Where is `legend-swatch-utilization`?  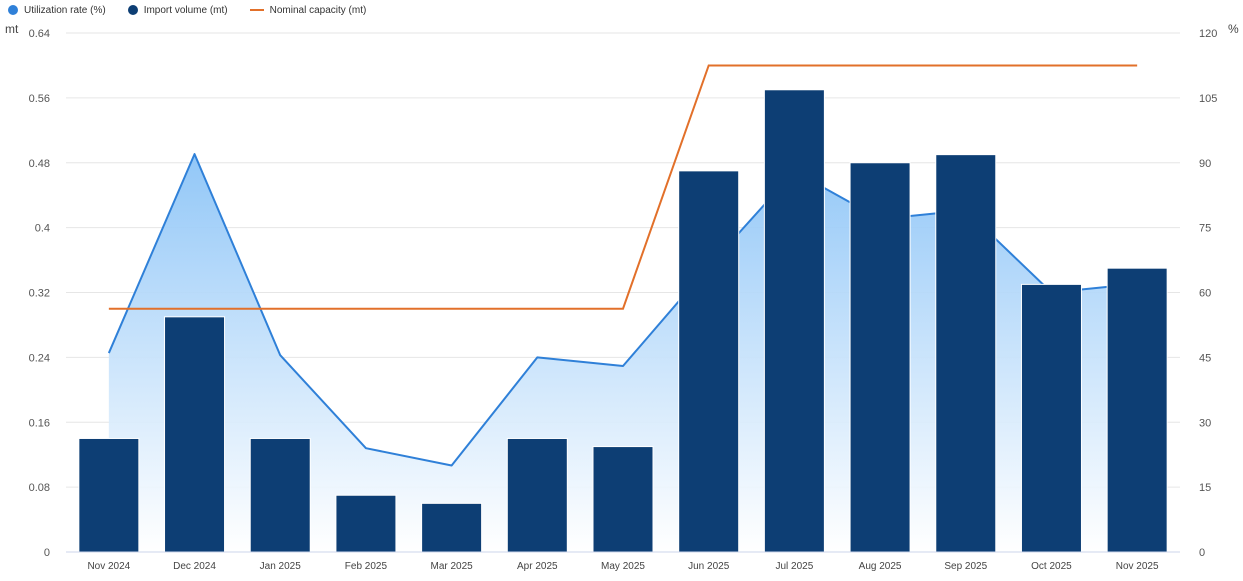 legend-swatch-utilization is located at coordinates (13, 10).